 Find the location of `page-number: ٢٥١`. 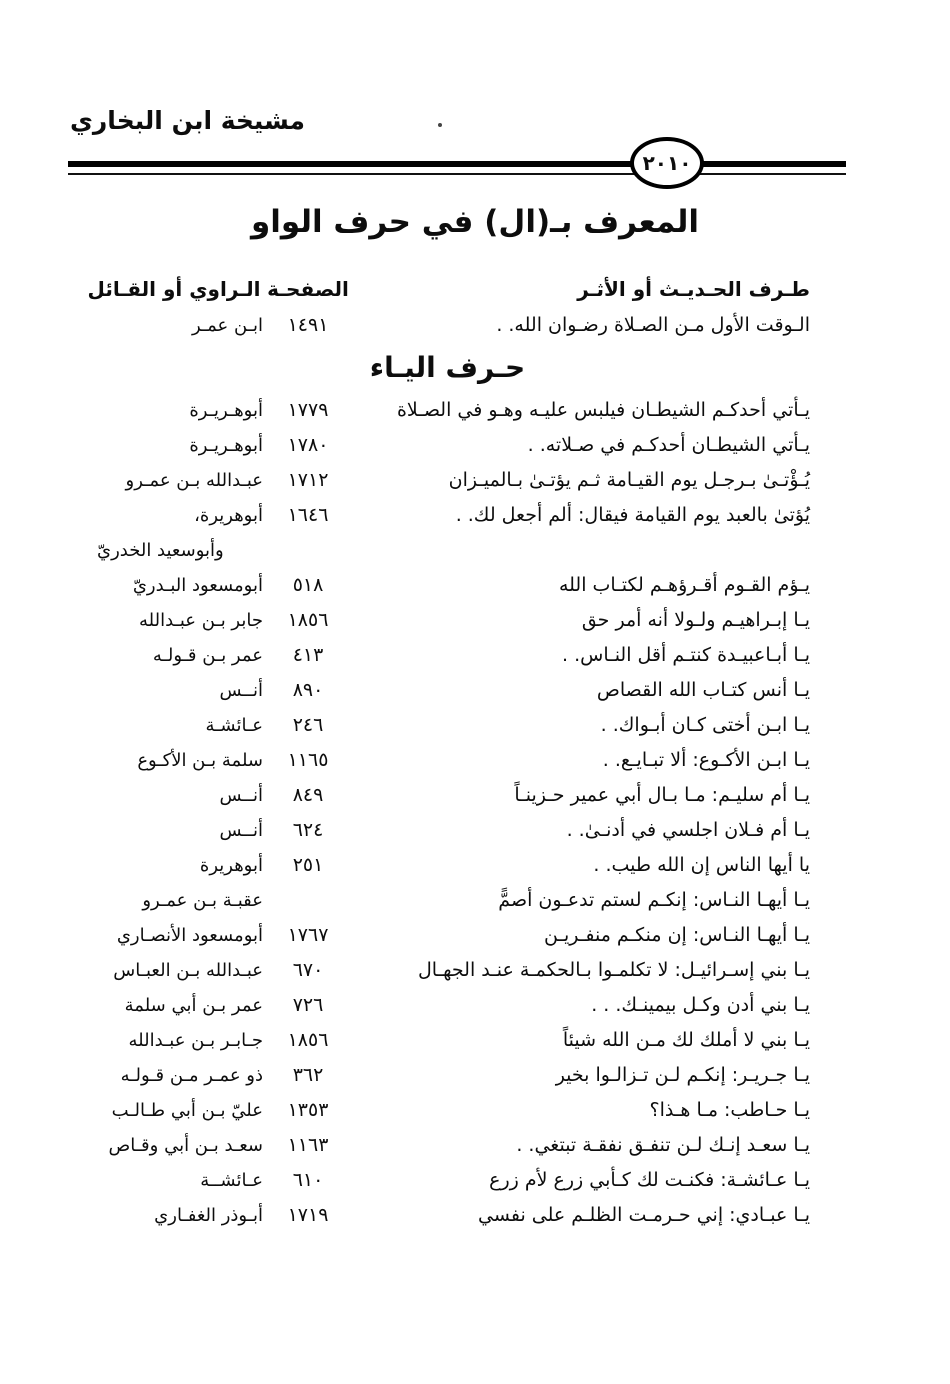

page-number: ٢٥١ is located at coordinates (308, 865).